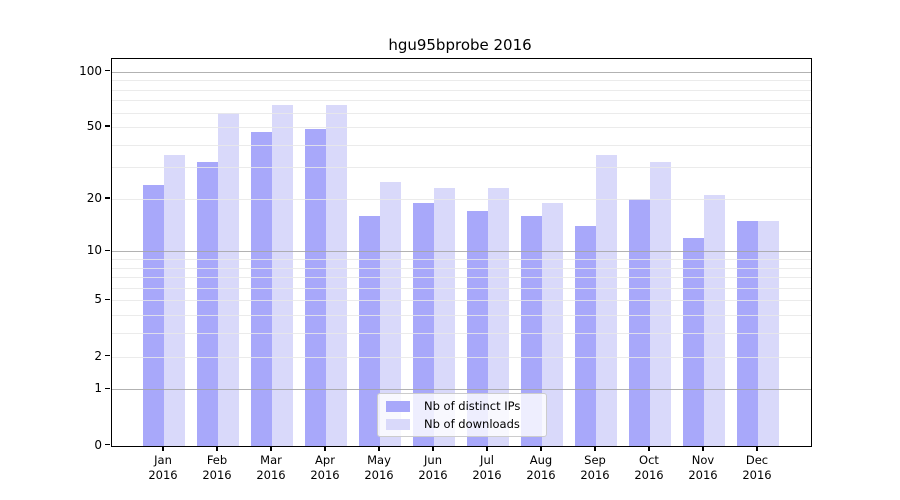 The image size is (900, 500). I want to click on y-tick-label: 5, so click(98, 299).